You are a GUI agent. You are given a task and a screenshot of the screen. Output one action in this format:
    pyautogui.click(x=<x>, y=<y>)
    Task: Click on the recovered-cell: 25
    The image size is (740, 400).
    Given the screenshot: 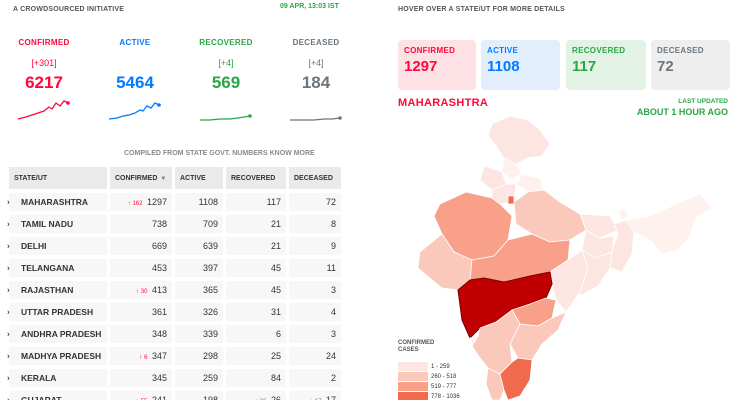 What is the action you would take?
    pyautogui.click(x=256, y=356)
    